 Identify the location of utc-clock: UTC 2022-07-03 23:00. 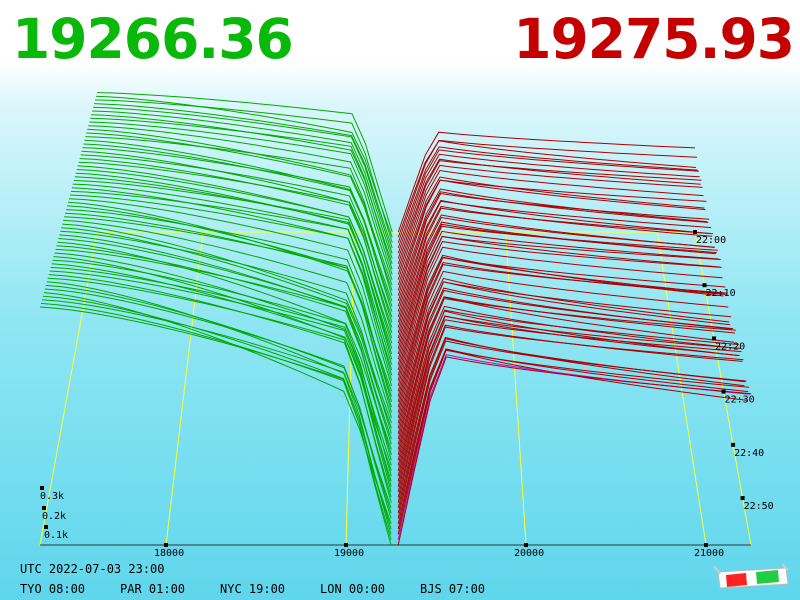
(92, 569).